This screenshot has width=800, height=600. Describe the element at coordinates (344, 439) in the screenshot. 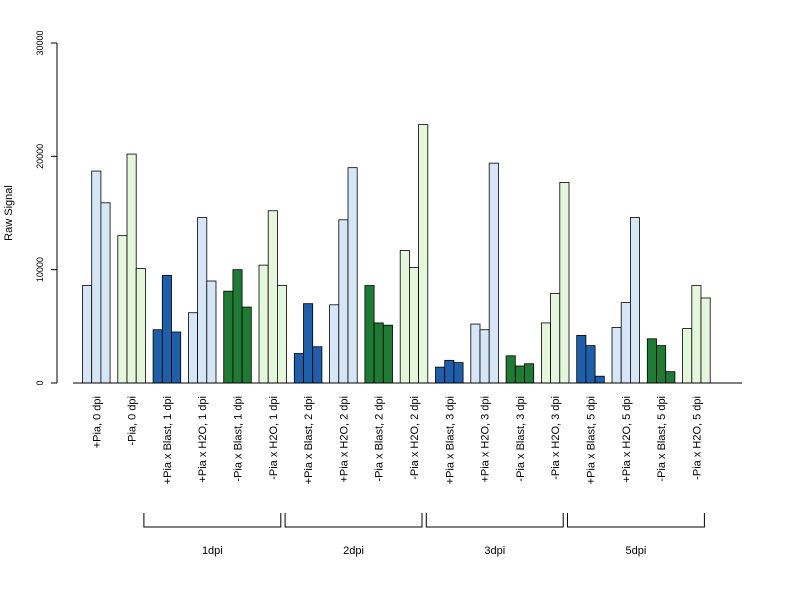

I see `category-label: +Pia x H2O, 2 dpi` at that location.